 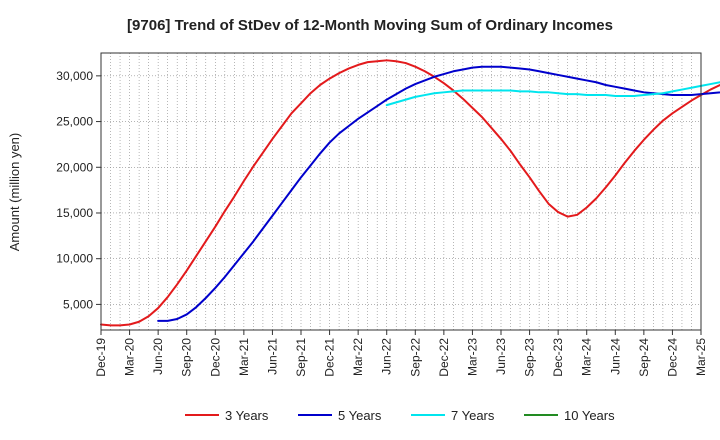 I want to click on y-tick-label: 20,000, so click(x=74, y=167).